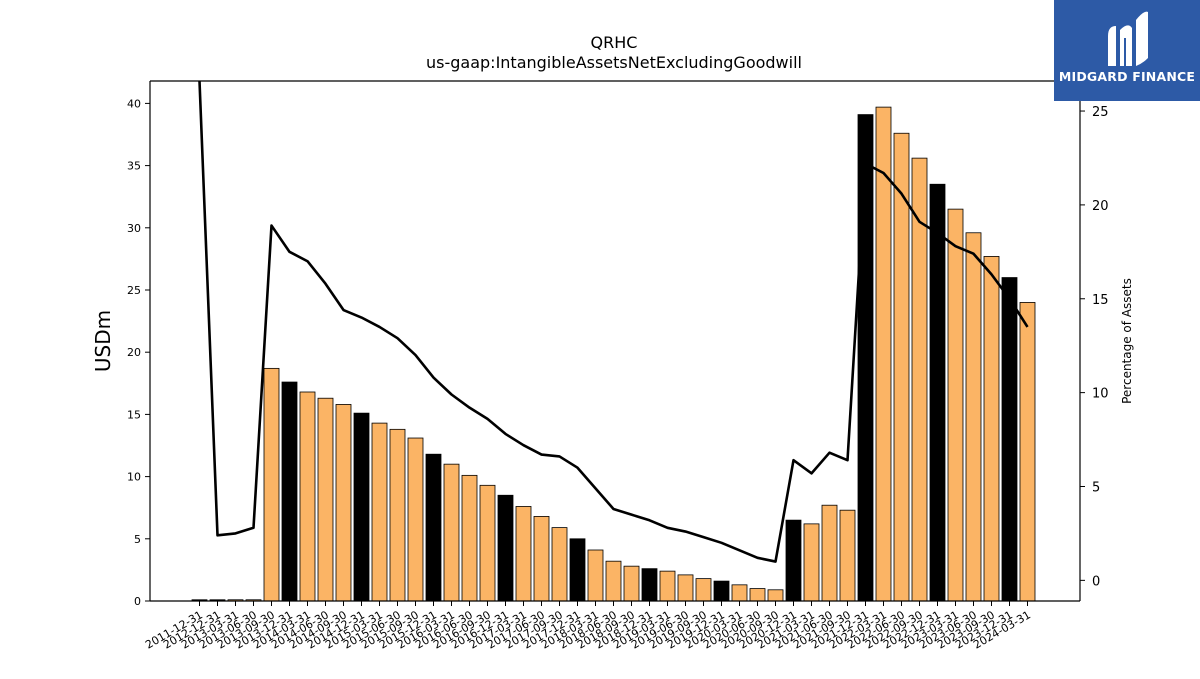  I want to click on y2-tick-label: 10, so click(1100, 394).